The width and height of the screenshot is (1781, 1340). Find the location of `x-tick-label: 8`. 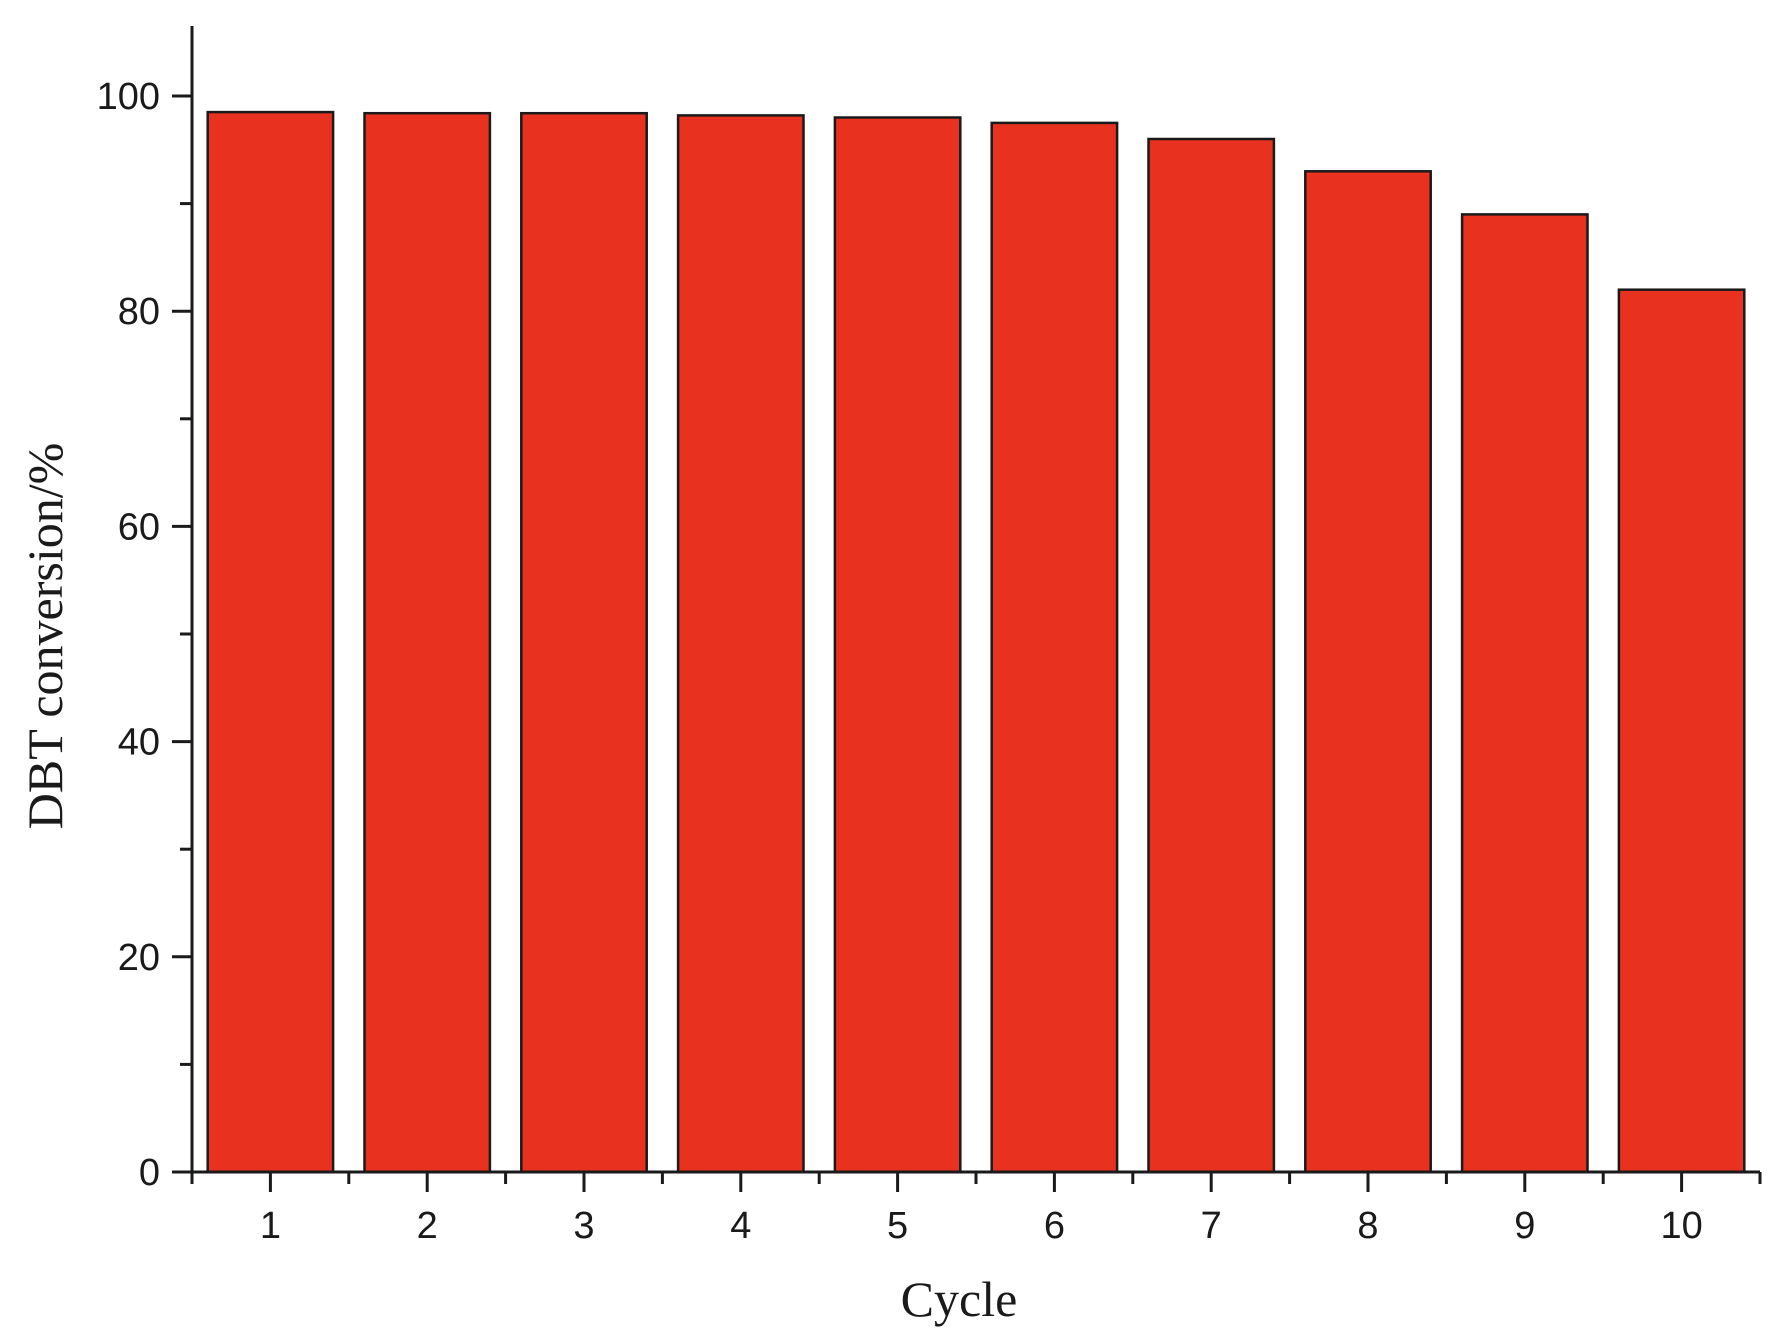

x-tick-label: 8 is located at coordinates (1367, 1226).